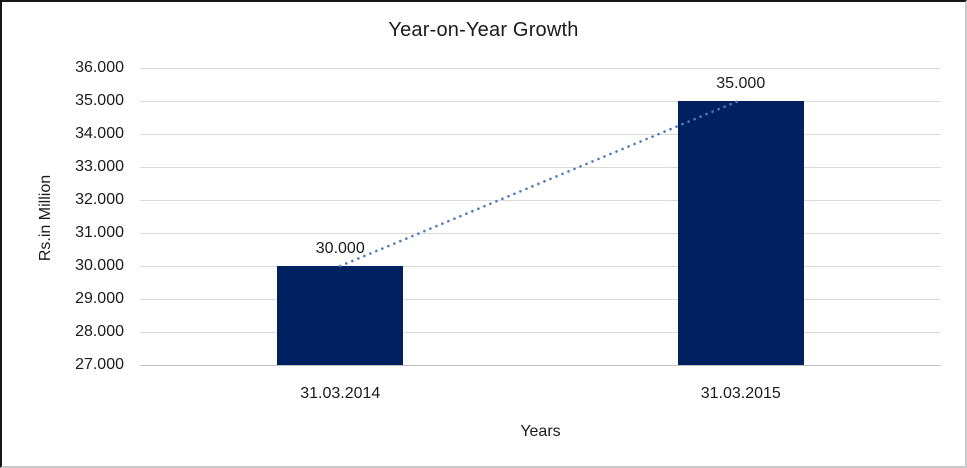 The width and height of the screenshot is (967, 468). I want to click on x-tick-label: 31.03.2014, so click(340, 393).